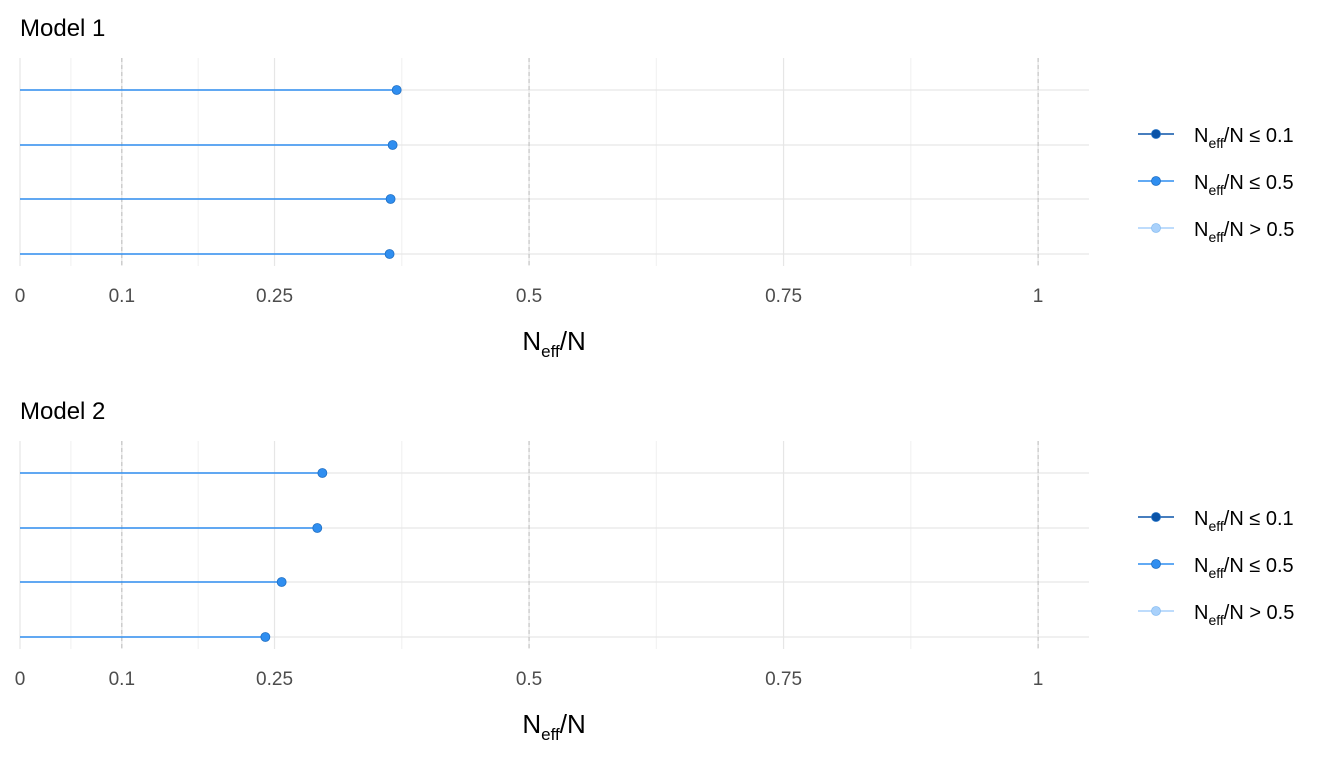  What do you see at coordinates (62, 411) in the screenshot?
I see `panel-title: Model 2` at bounding box center [62, 411].